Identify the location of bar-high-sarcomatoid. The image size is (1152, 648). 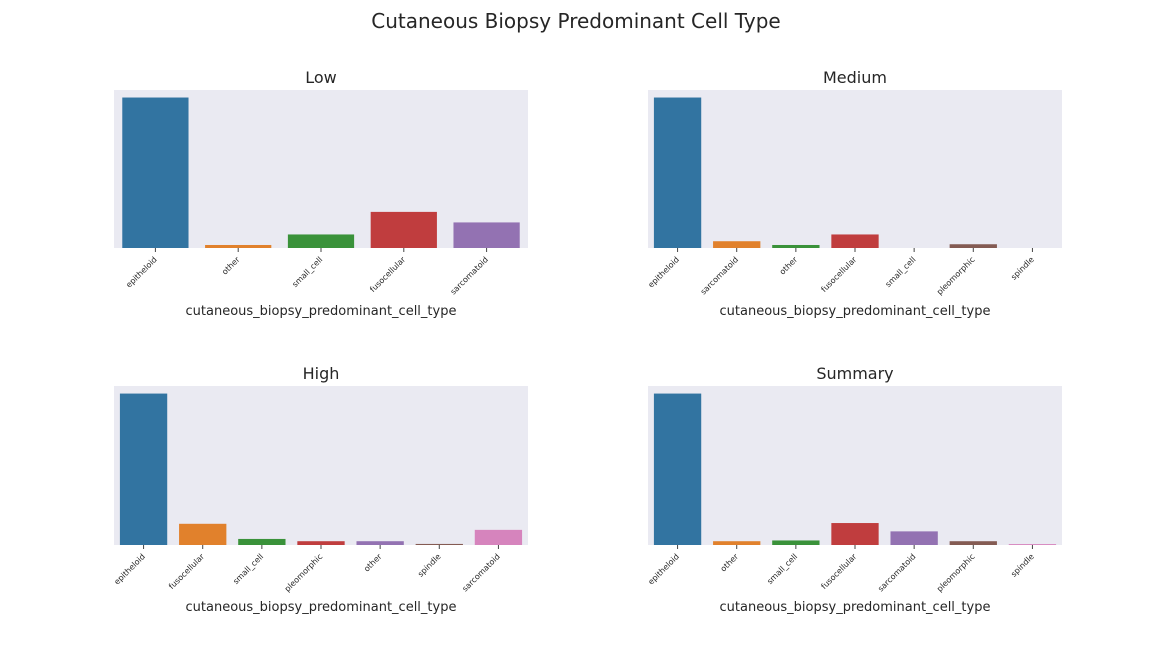
(498, 537).